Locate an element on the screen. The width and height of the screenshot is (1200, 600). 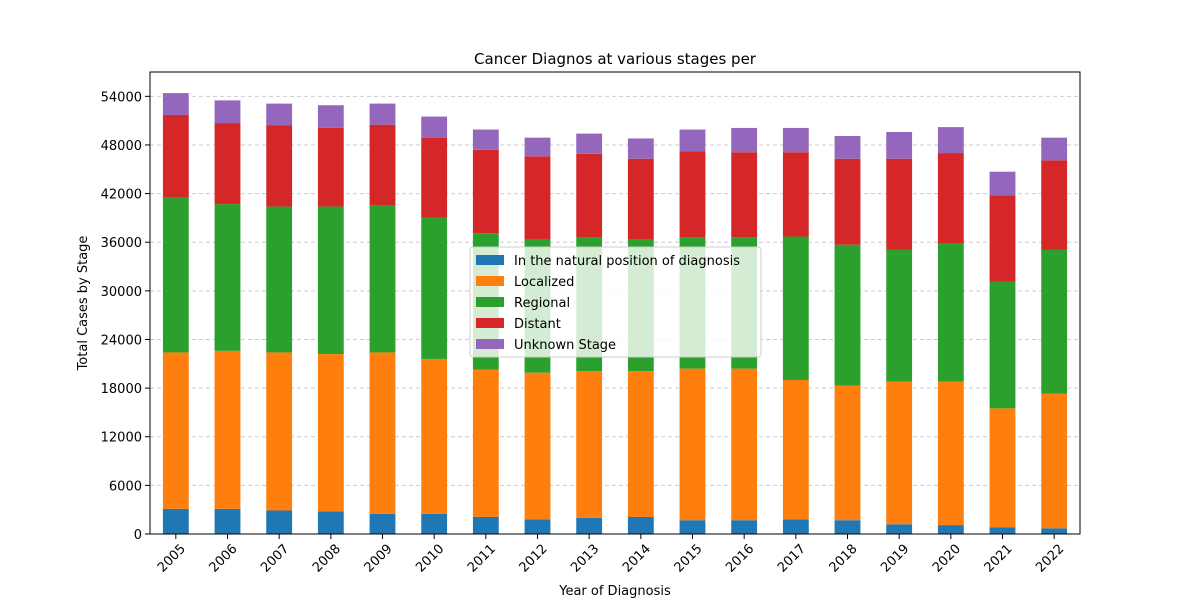
legend-entry: Regional is located at coordinates (542, 303).